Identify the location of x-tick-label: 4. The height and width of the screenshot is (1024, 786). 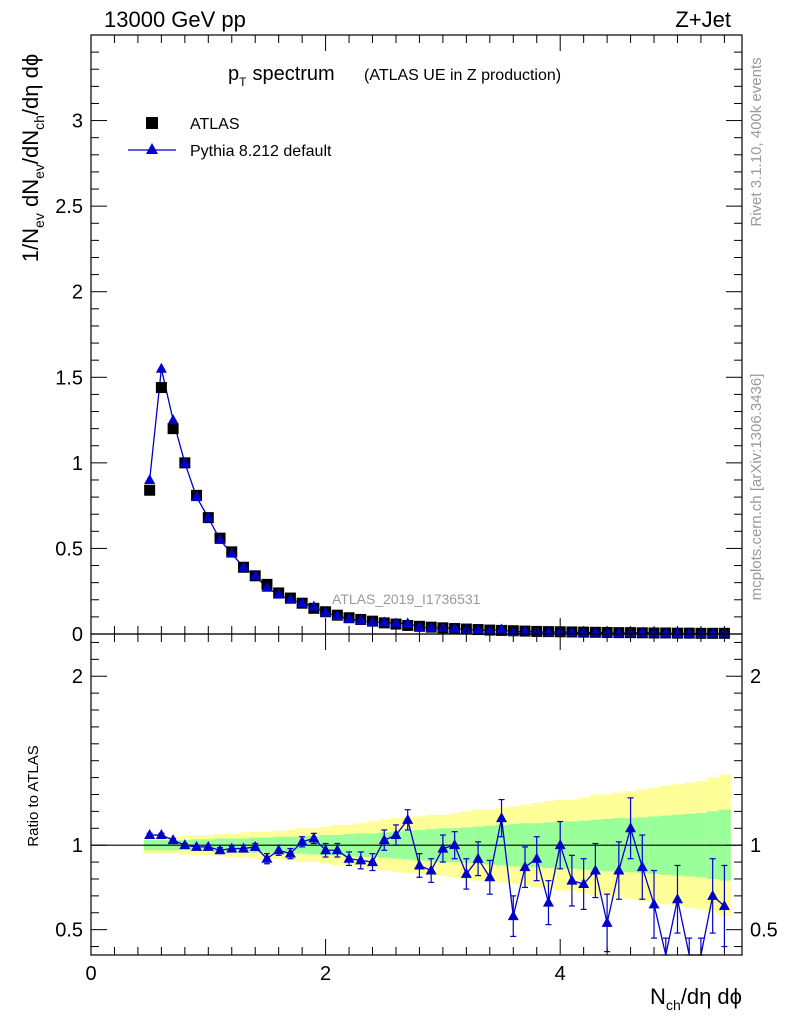
(560, 974).